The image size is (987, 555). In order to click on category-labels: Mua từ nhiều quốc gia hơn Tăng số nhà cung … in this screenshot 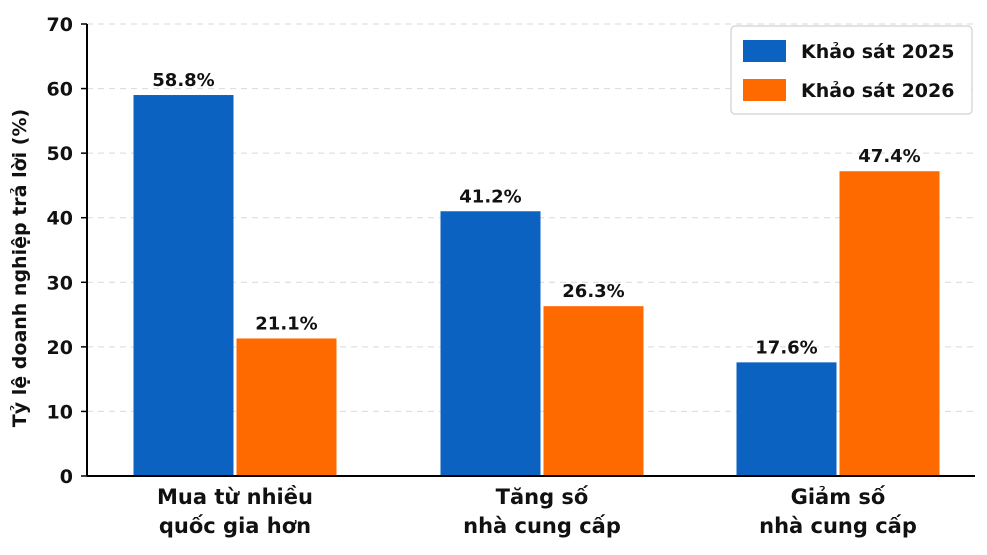, I will do `click(537, 511)`.